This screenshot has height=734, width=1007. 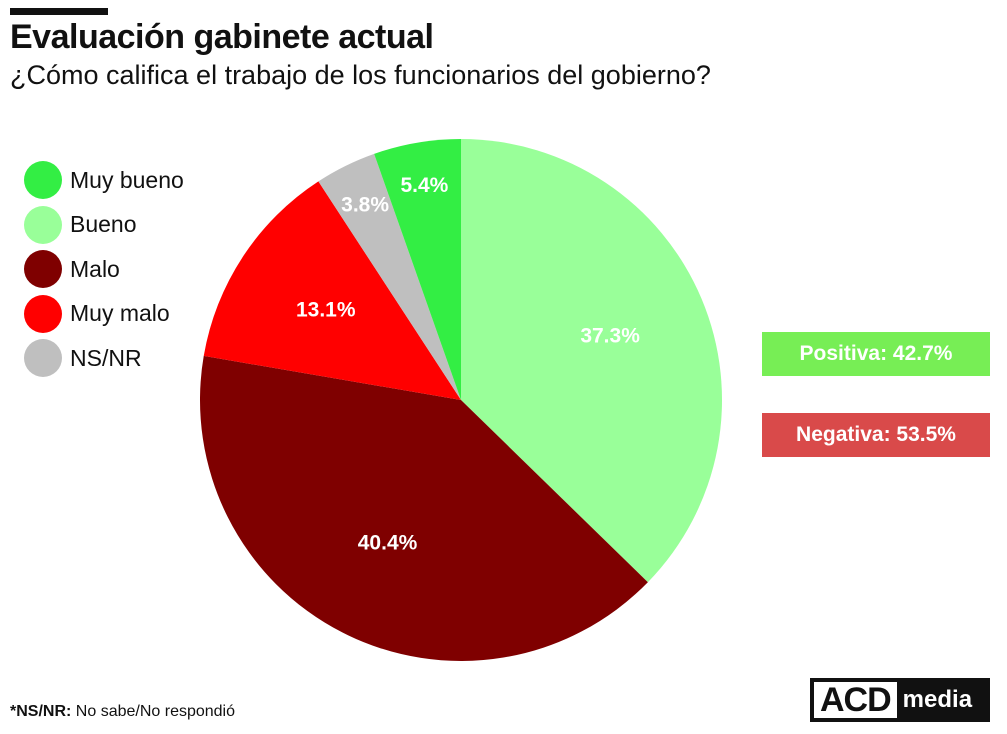 I want to click on pie-slice-ns-nr, so click(x=389, y=276).